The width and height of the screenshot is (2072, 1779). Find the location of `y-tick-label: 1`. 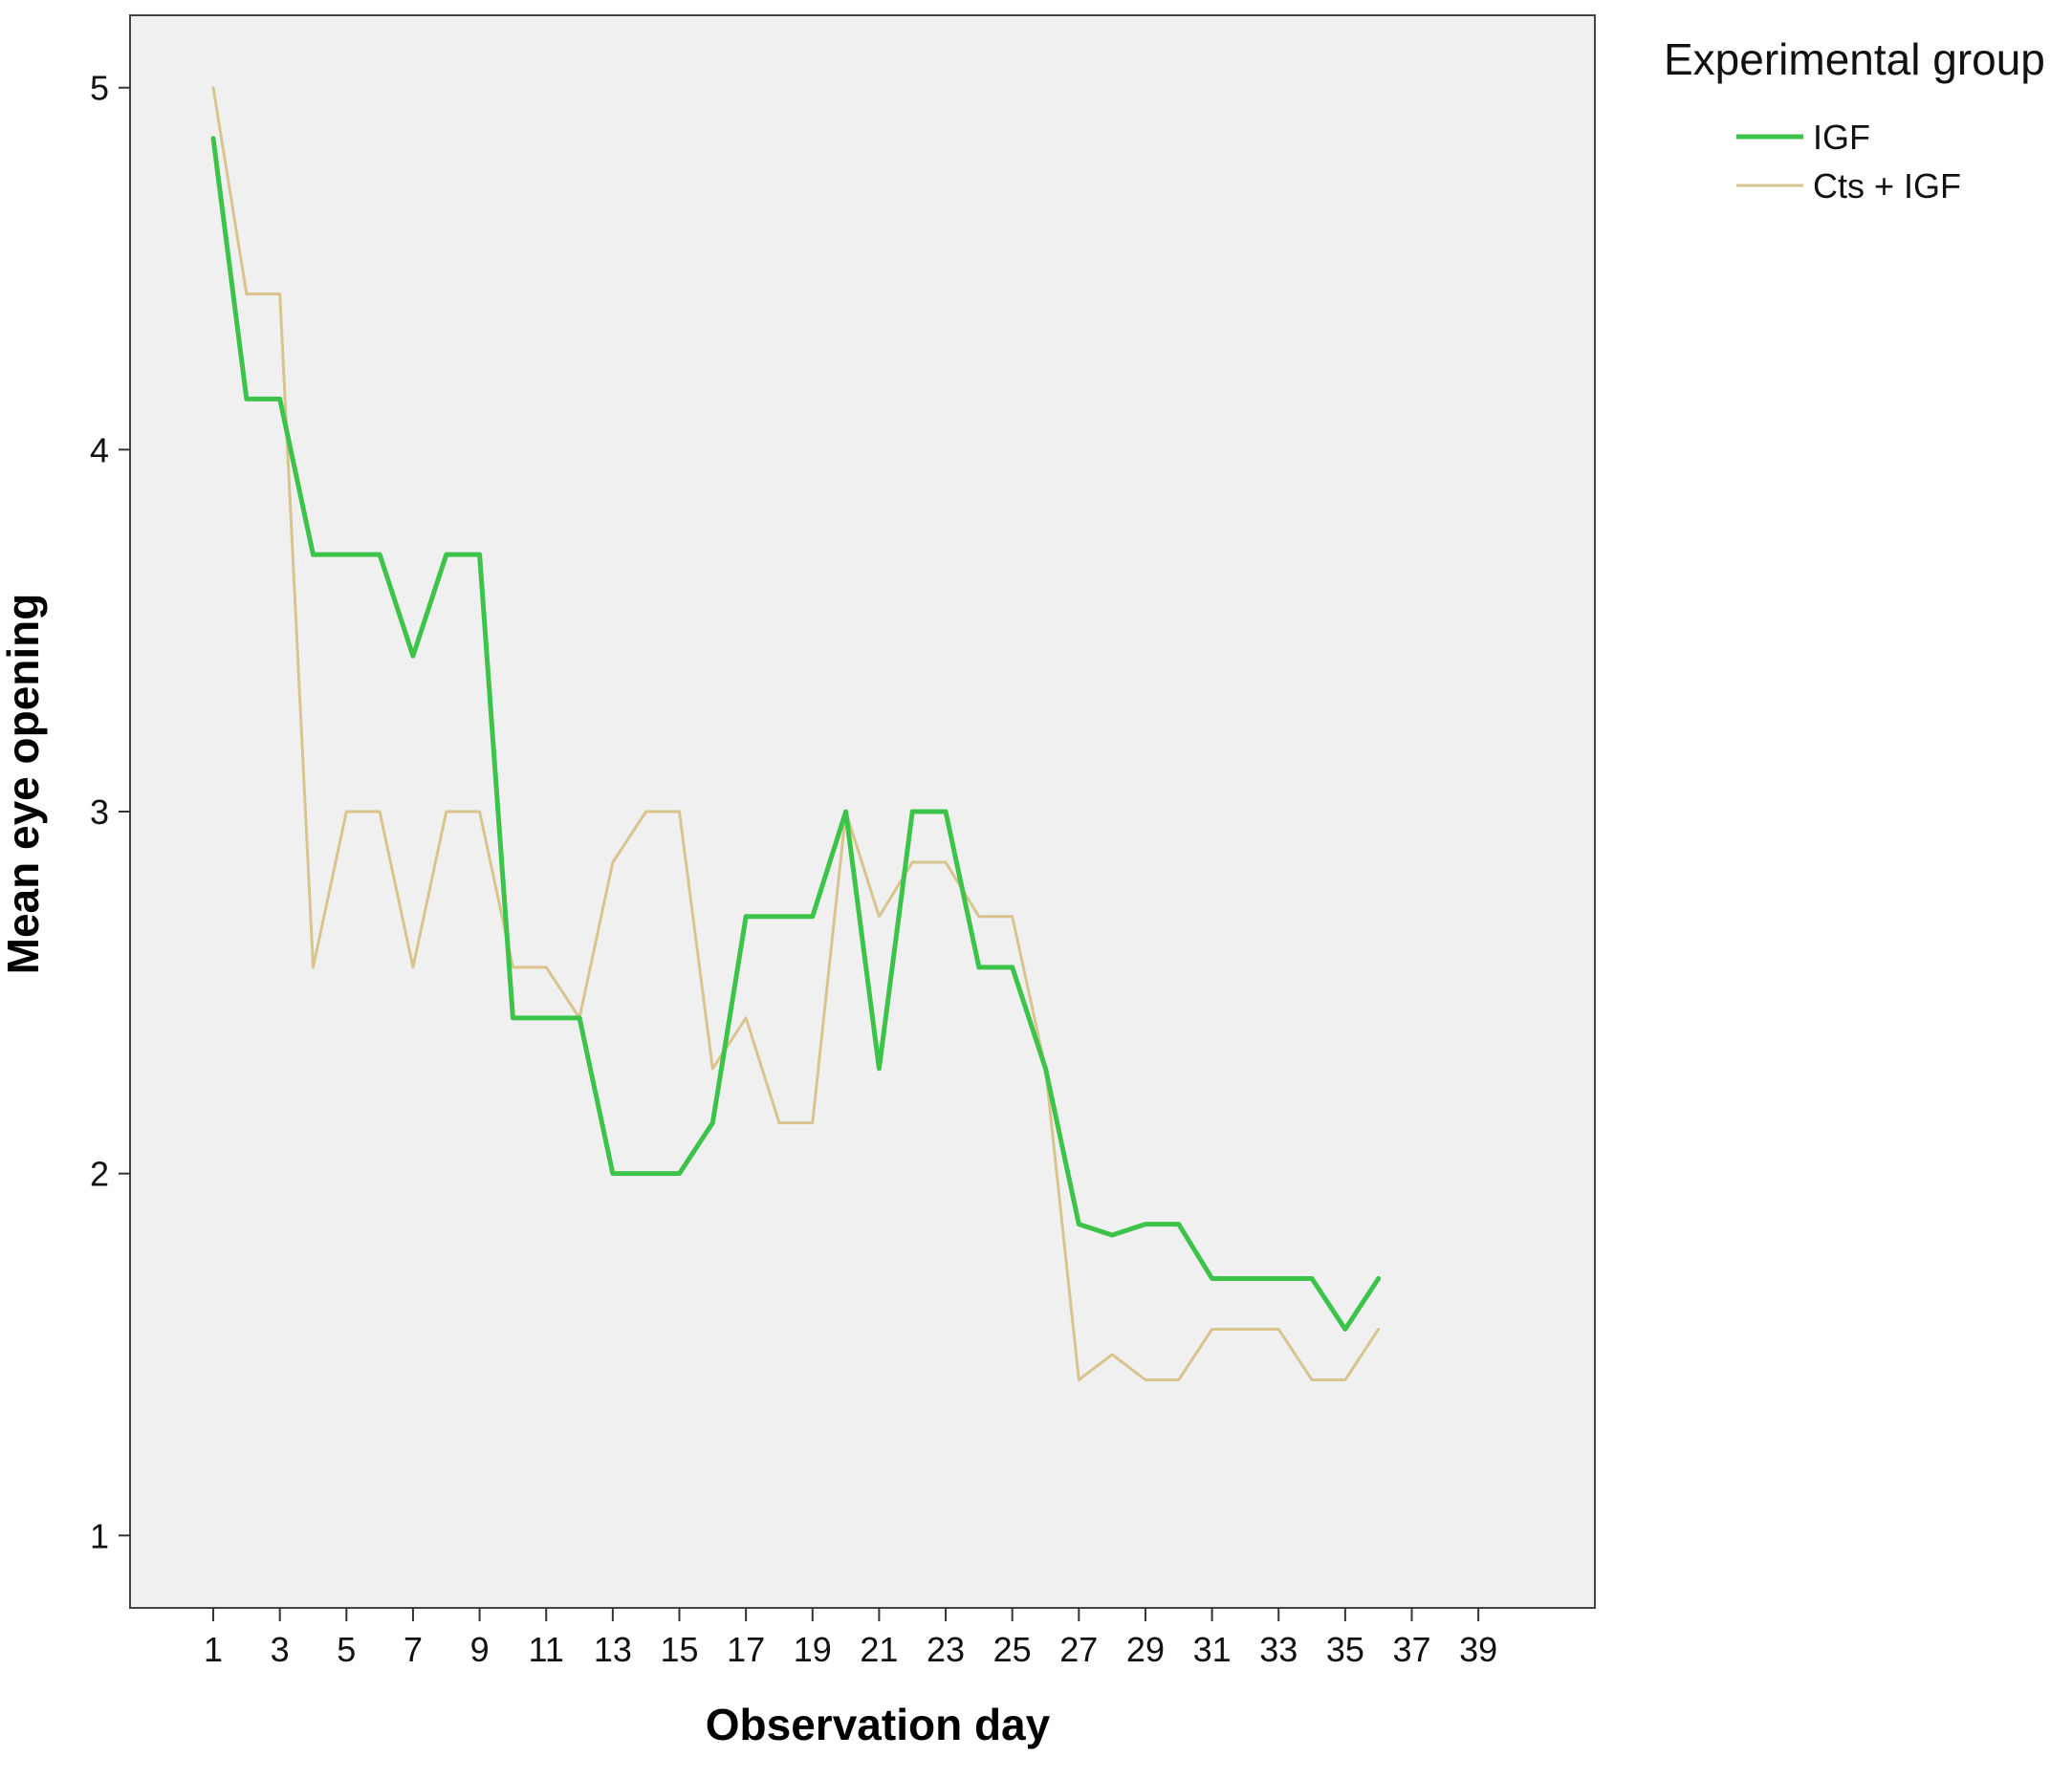

y-tick-label: 1 is located at coordinates (99, 1535).